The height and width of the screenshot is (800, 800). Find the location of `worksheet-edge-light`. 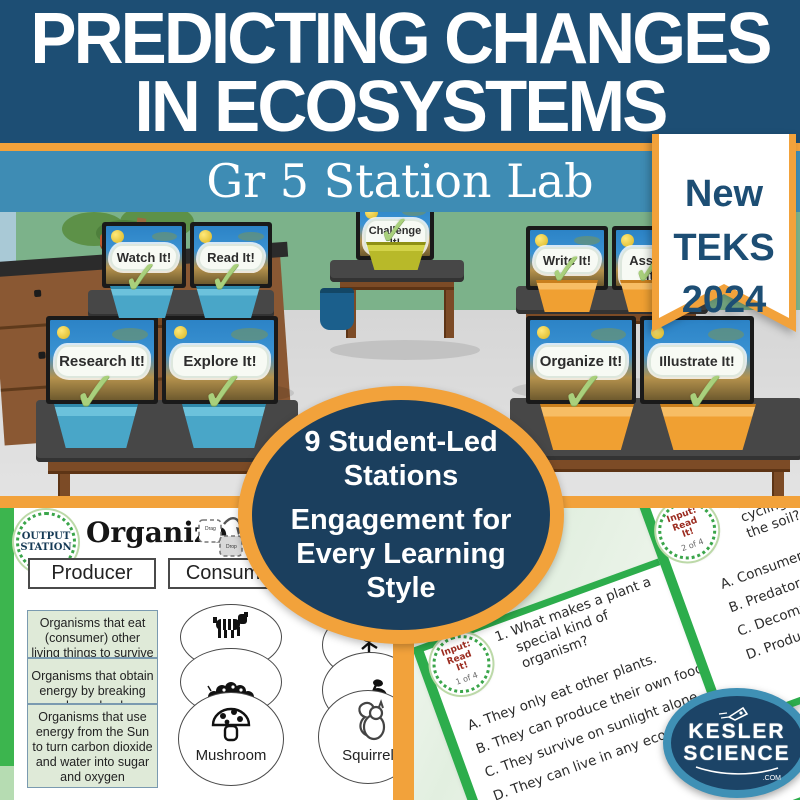

worksheet-edge-light is located at coordinates (7, 783).